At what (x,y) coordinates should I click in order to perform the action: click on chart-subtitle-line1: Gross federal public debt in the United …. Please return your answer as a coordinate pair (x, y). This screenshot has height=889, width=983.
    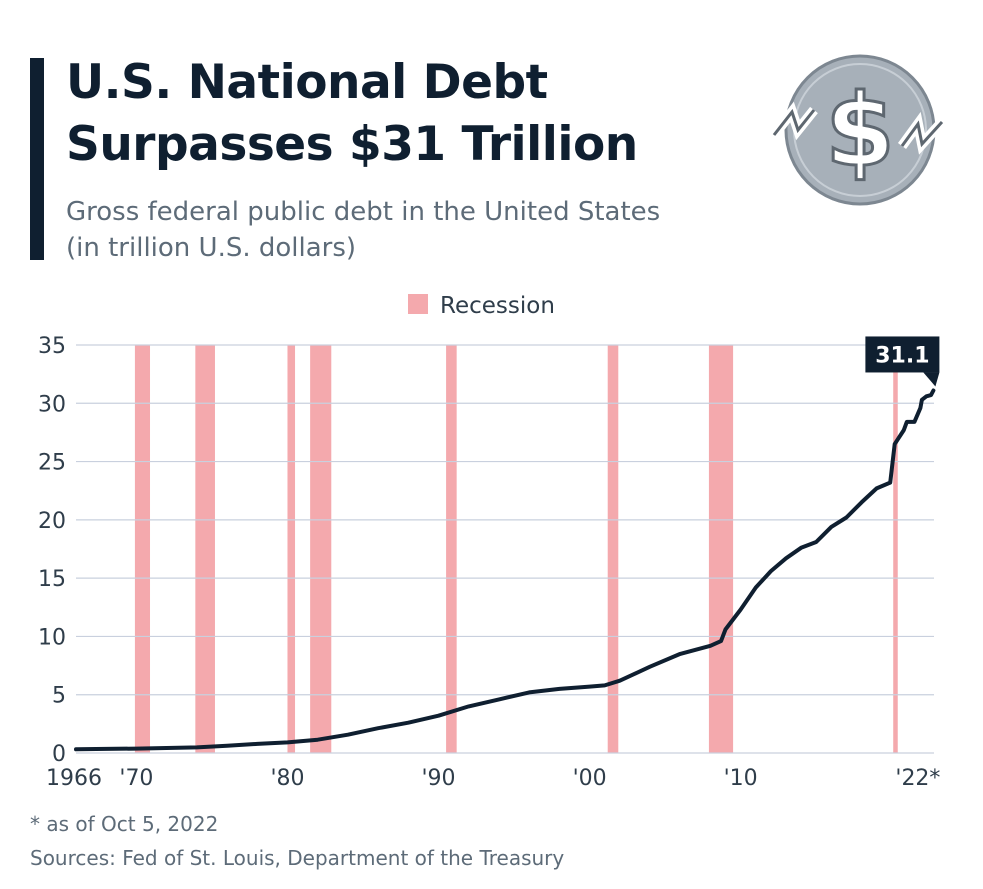
    Looking at the image, I should click on (363, 212).